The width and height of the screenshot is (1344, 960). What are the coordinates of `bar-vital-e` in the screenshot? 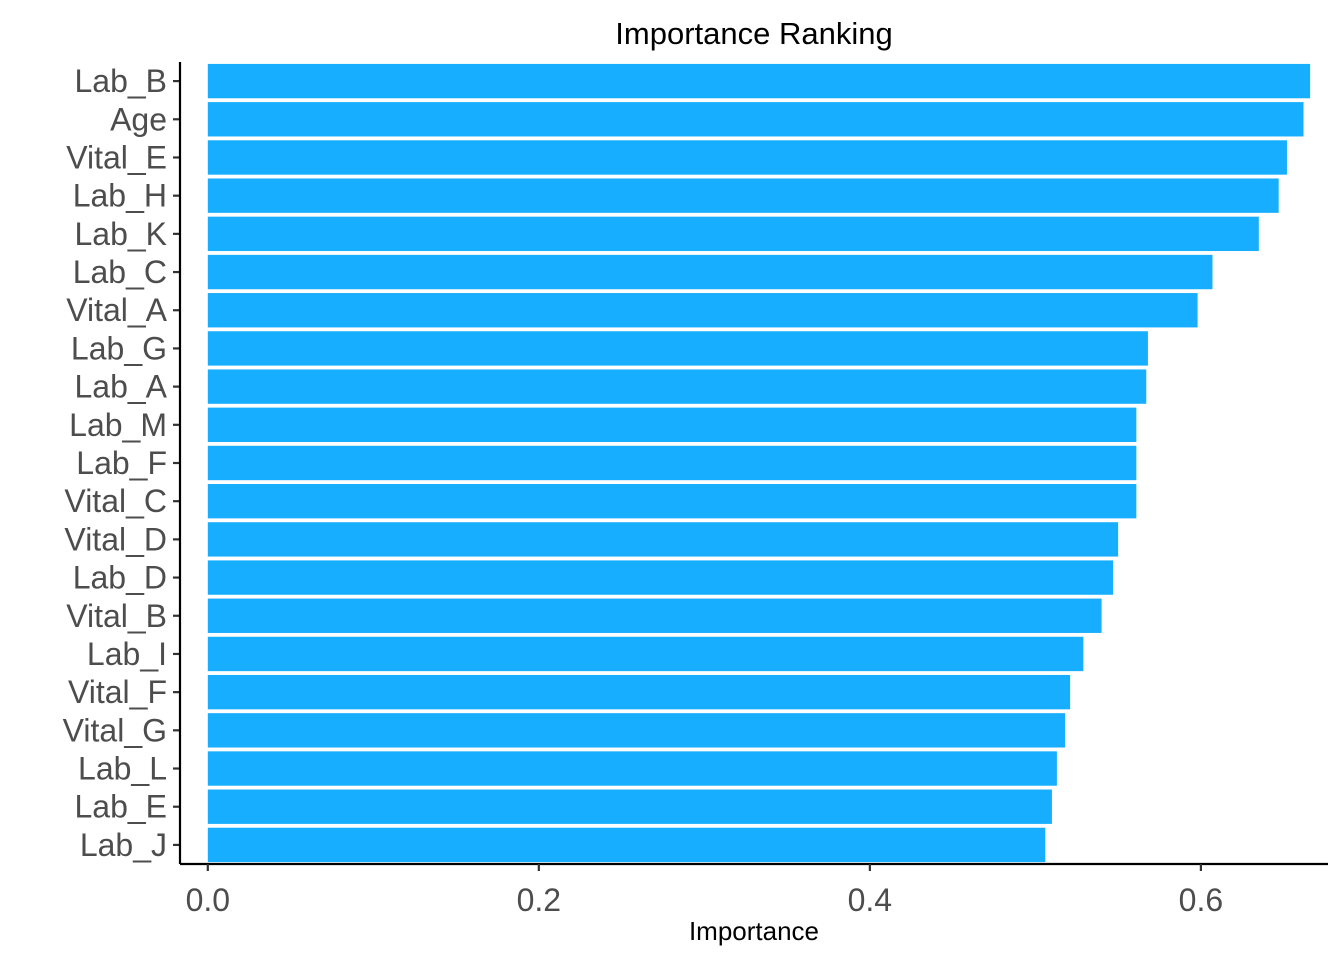 It's located at (747, 157).